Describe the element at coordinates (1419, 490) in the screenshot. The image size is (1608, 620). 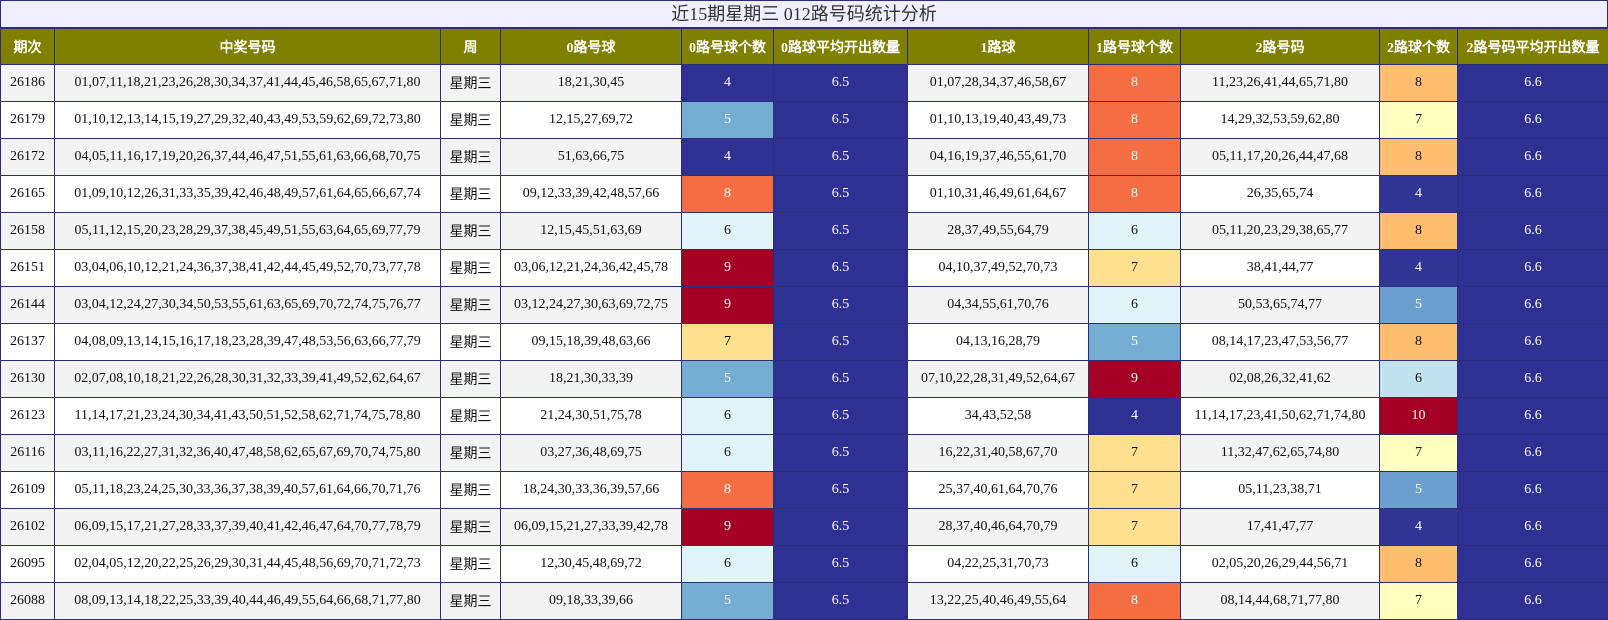
I see `route2-count-cell: 5` at that location.